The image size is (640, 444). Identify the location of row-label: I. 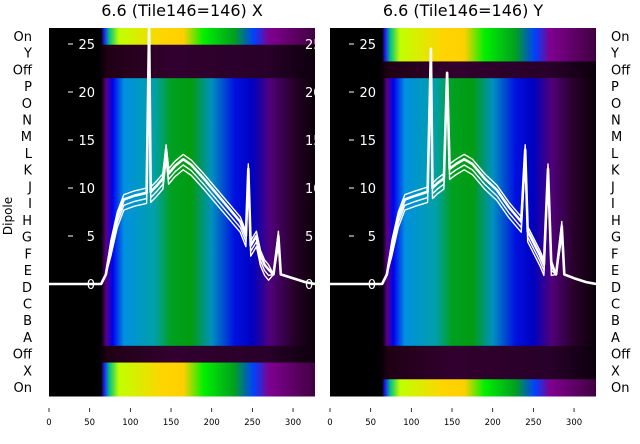
(30, 204).